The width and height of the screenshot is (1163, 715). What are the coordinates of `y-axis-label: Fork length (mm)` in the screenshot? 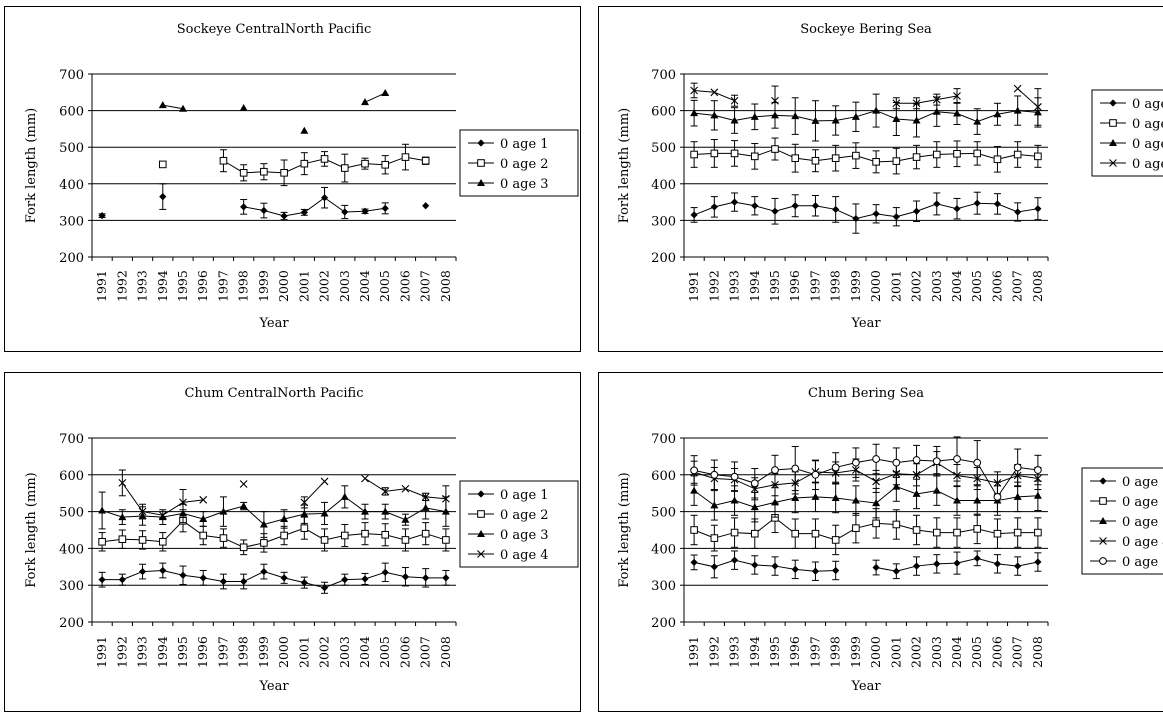 It's located at (624, 529).